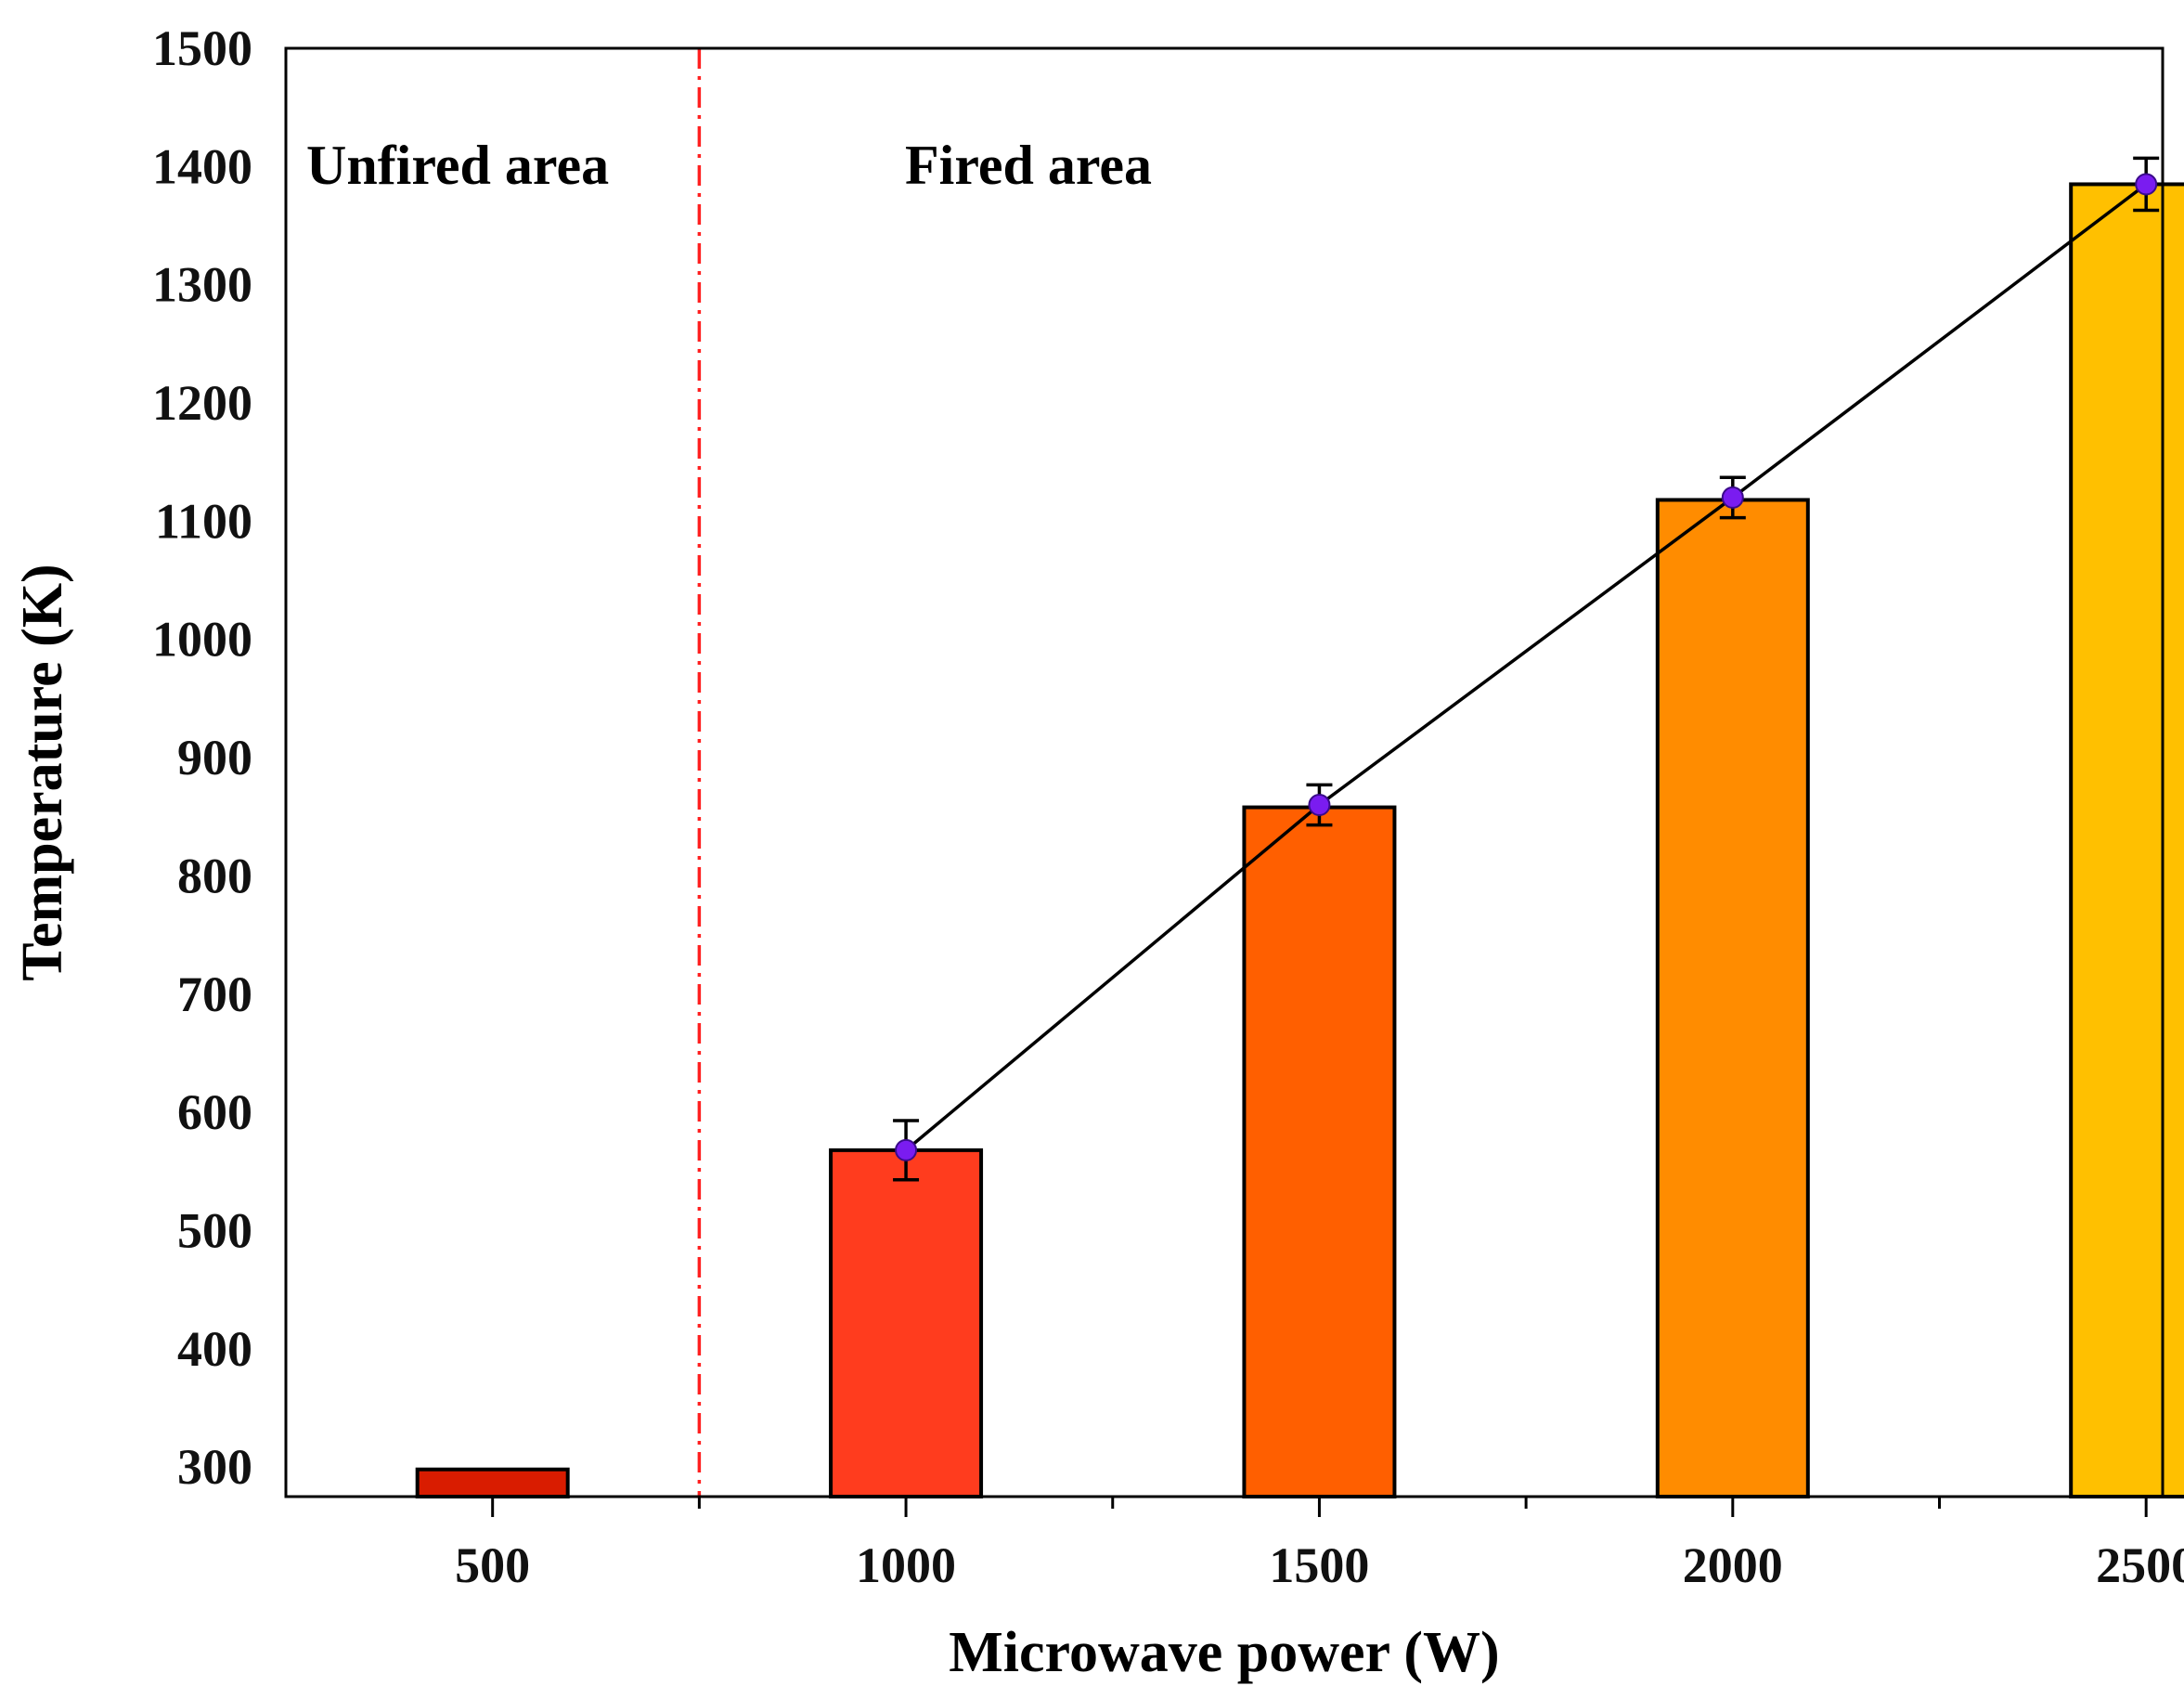 The height and width of the screenshot is (1699, 2184). What do you see at coordinates (1733, 1565) in the screenshot?
I see `x-tick-label: 2000` at bounding box center [1733, 1565].